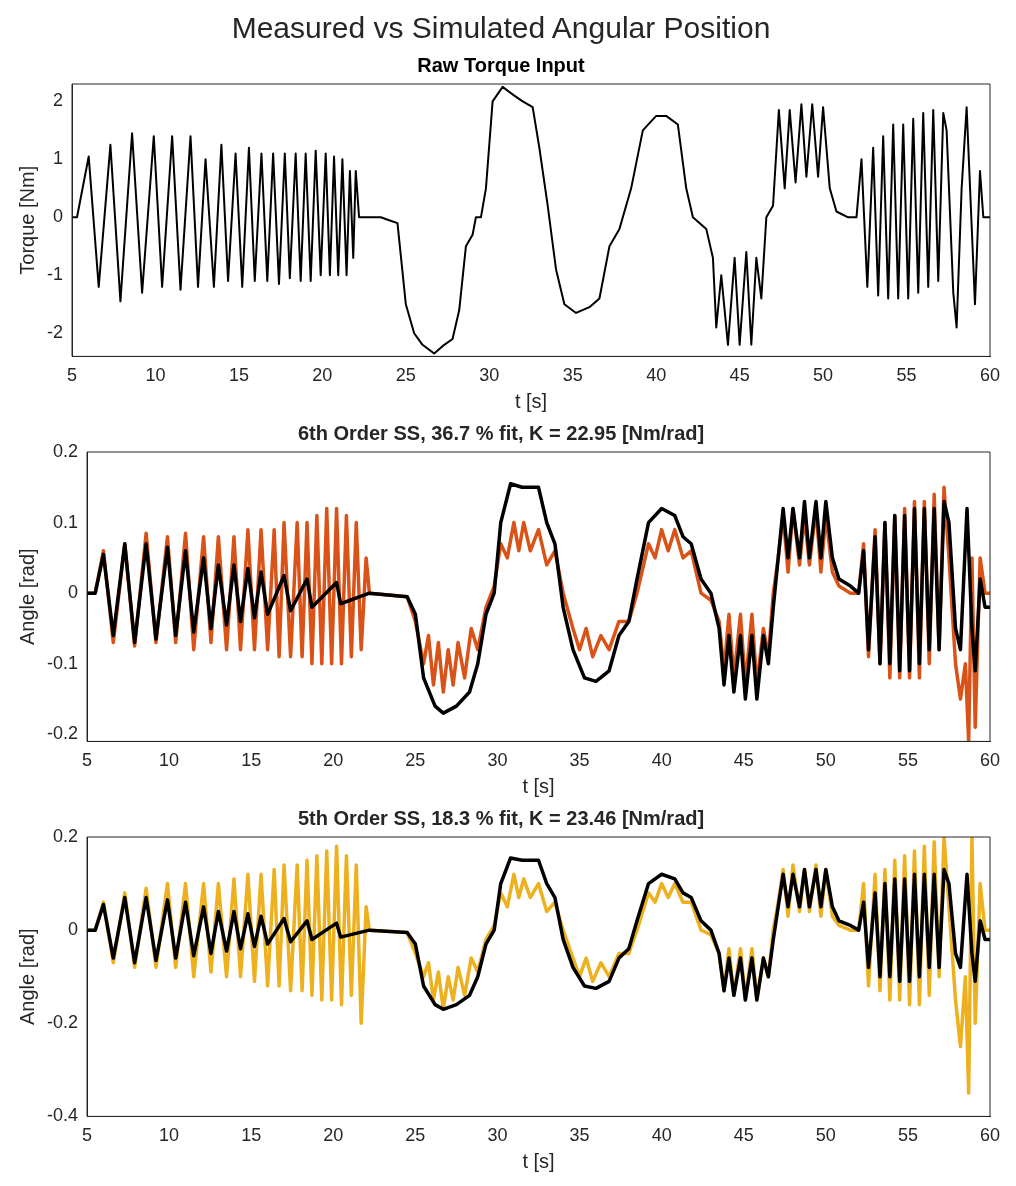 The image size is (1016, 1186). I want to click on y-tick-label: 0.1, so click(65, 521).